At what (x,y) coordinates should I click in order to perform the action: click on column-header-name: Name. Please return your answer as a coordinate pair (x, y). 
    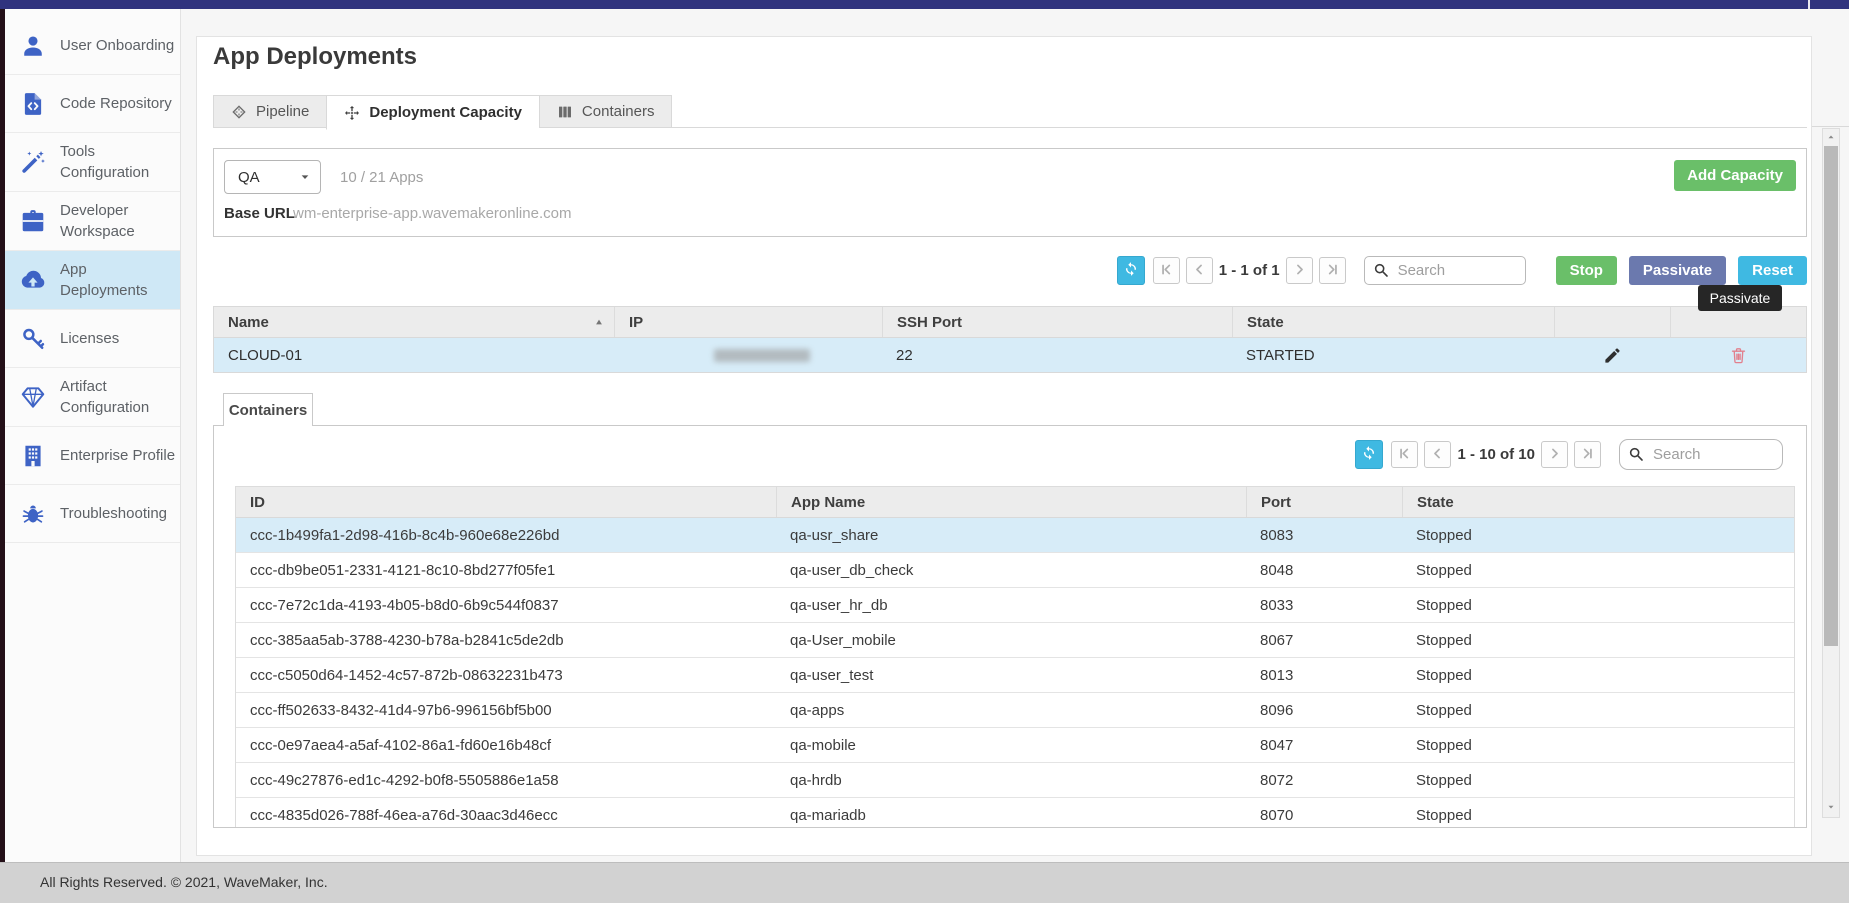
    Looking at the image, I should click on (414, 322).